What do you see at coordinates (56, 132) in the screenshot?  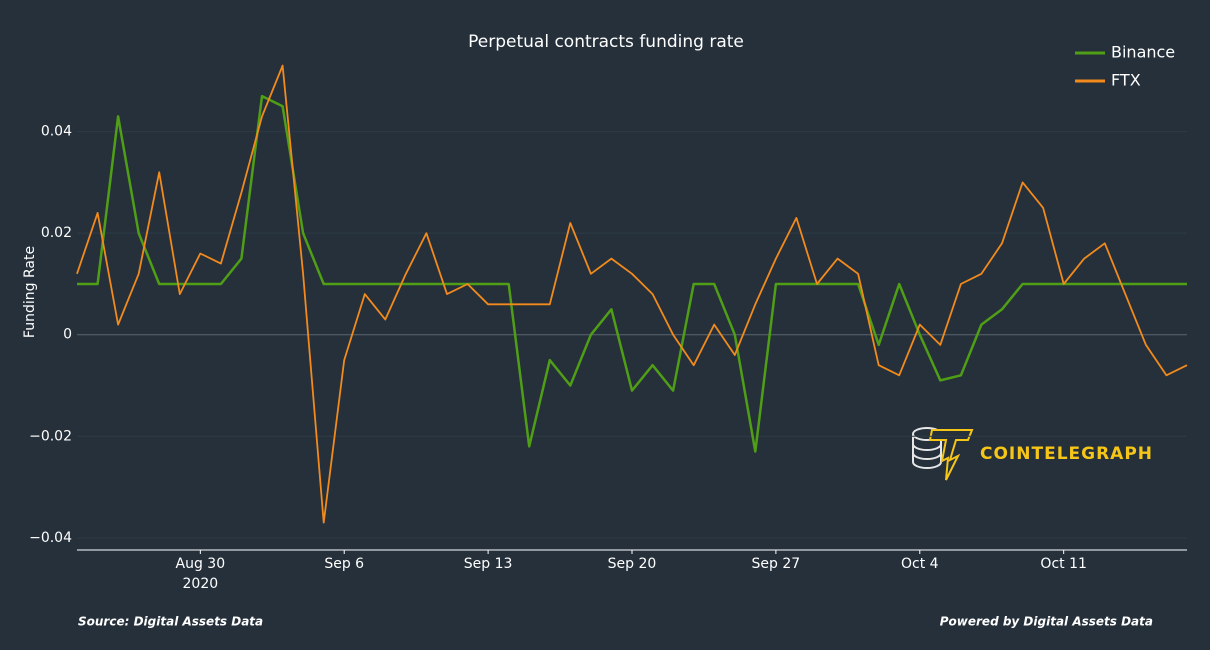 I see `y-tick-label: 0.04` at bounding box center [56, 132].